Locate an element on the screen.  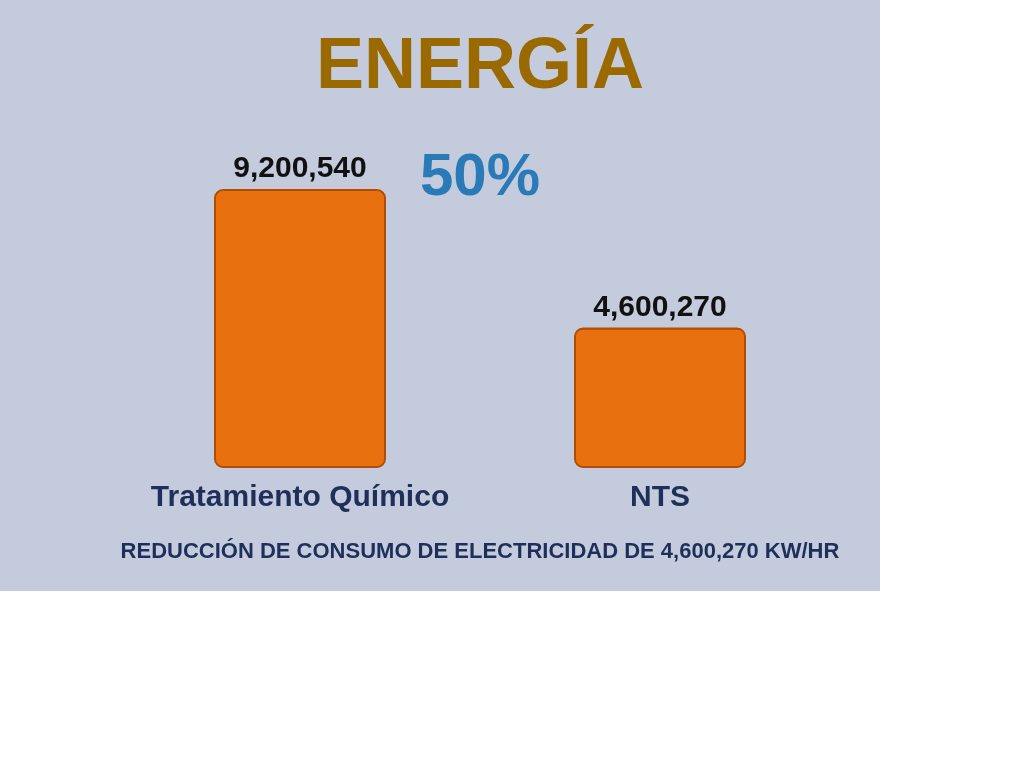
data-label: 9,200,540 is located at coordinates (300, 167).